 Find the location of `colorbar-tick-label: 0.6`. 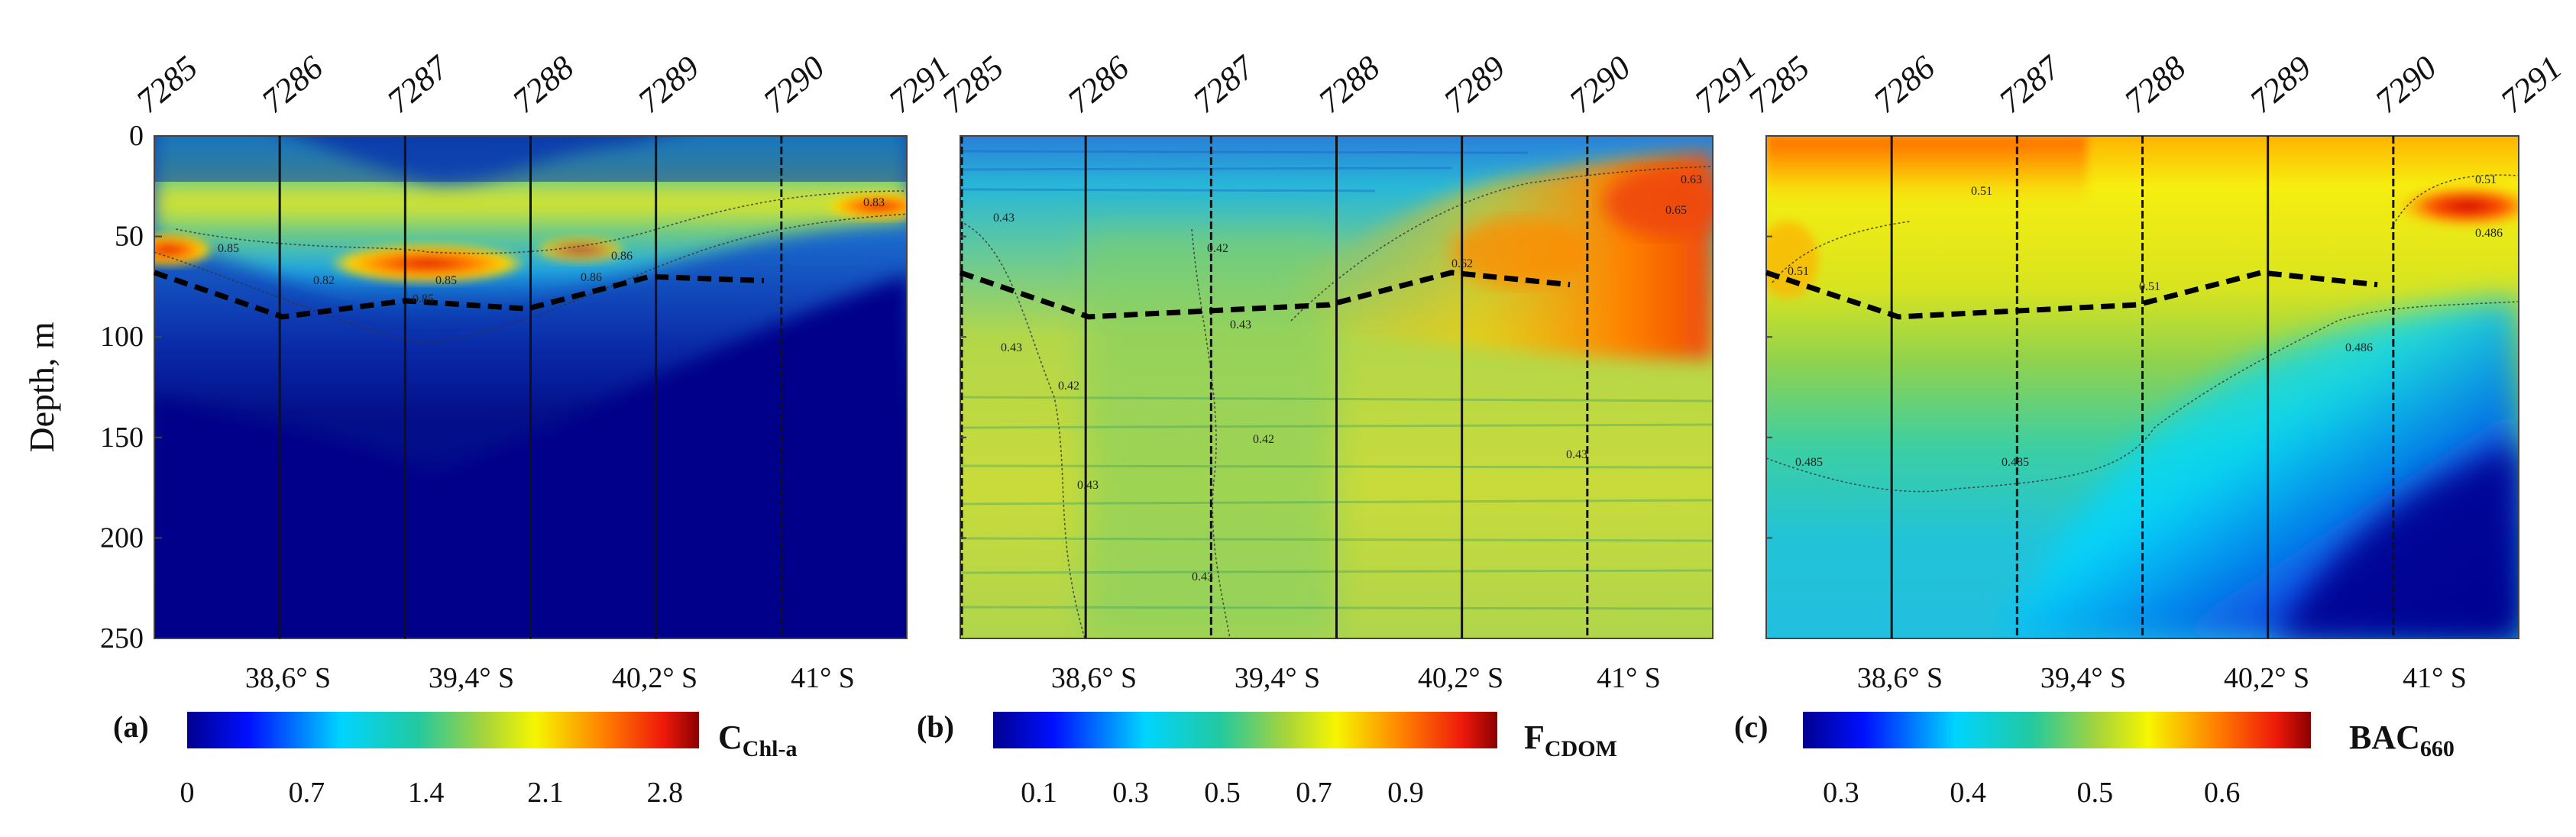

colorbar-tick-label: 0.6 is located at coordinates (2222, 793).